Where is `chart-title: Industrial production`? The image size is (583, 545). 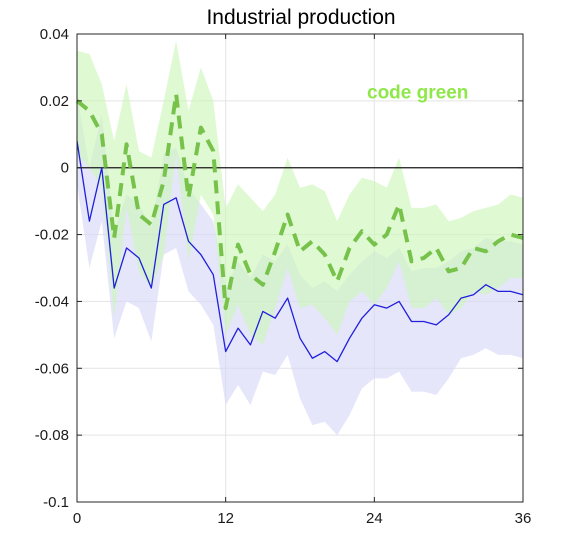 chart-title: Industrial production is located at coordinates (300, 17).